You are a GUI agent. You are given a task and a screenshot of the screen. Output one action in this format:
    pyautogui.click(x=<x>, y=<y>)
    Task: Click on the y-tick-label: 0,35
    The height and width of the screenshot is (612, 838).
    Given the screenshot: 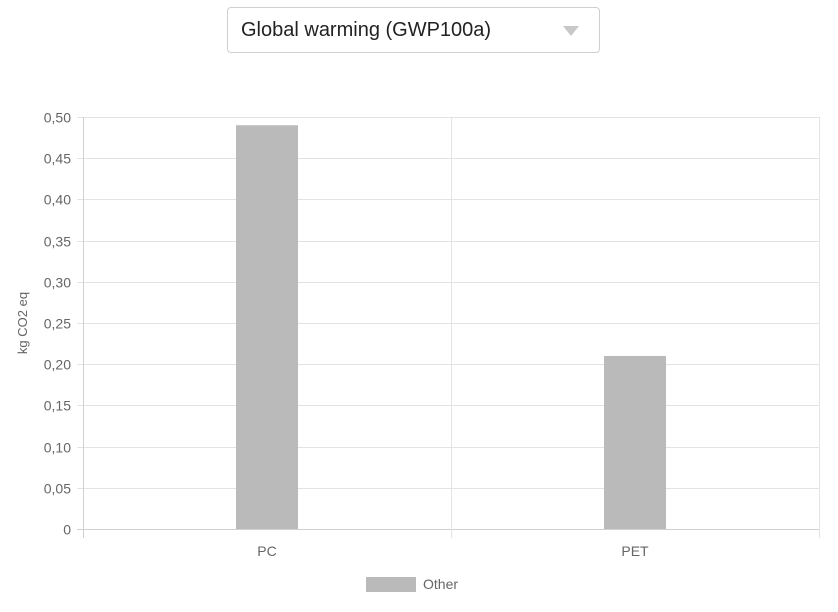 What is the action you would take?
    pyautogui.click(x=57, y=242)
    